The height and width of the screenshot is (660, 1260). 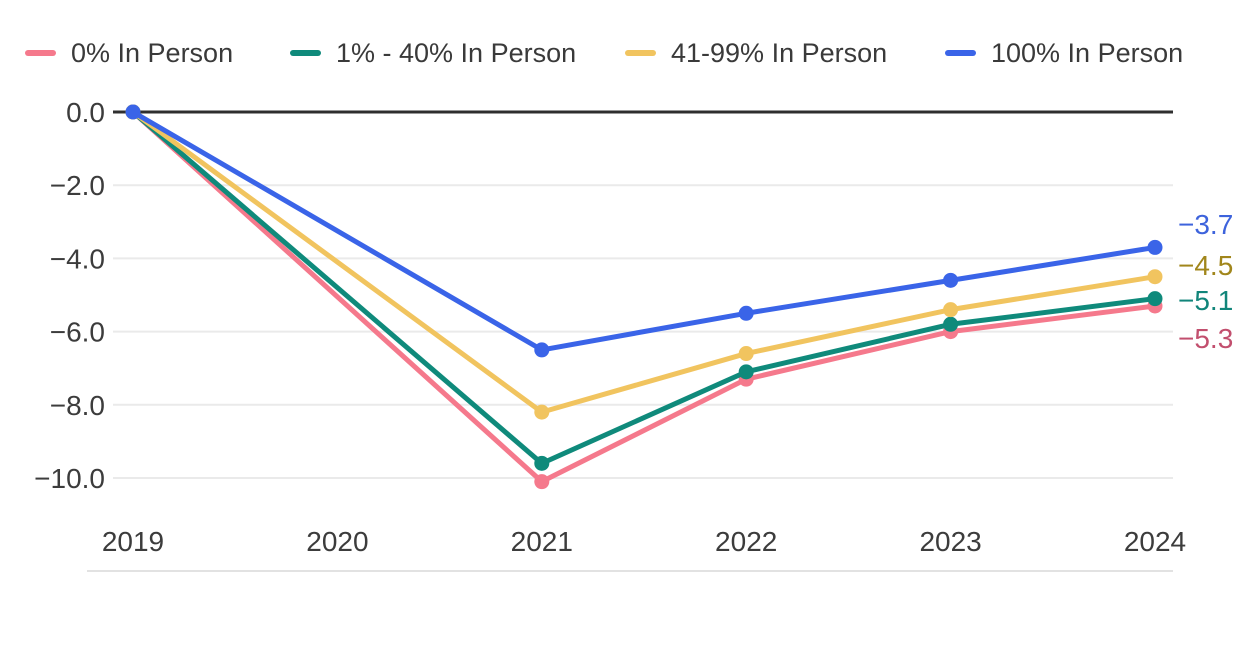 What do you see at coordinates (950, 541) in the screenshot?
I see `x-tick-label: 2023` at bounding box center [950, 541].